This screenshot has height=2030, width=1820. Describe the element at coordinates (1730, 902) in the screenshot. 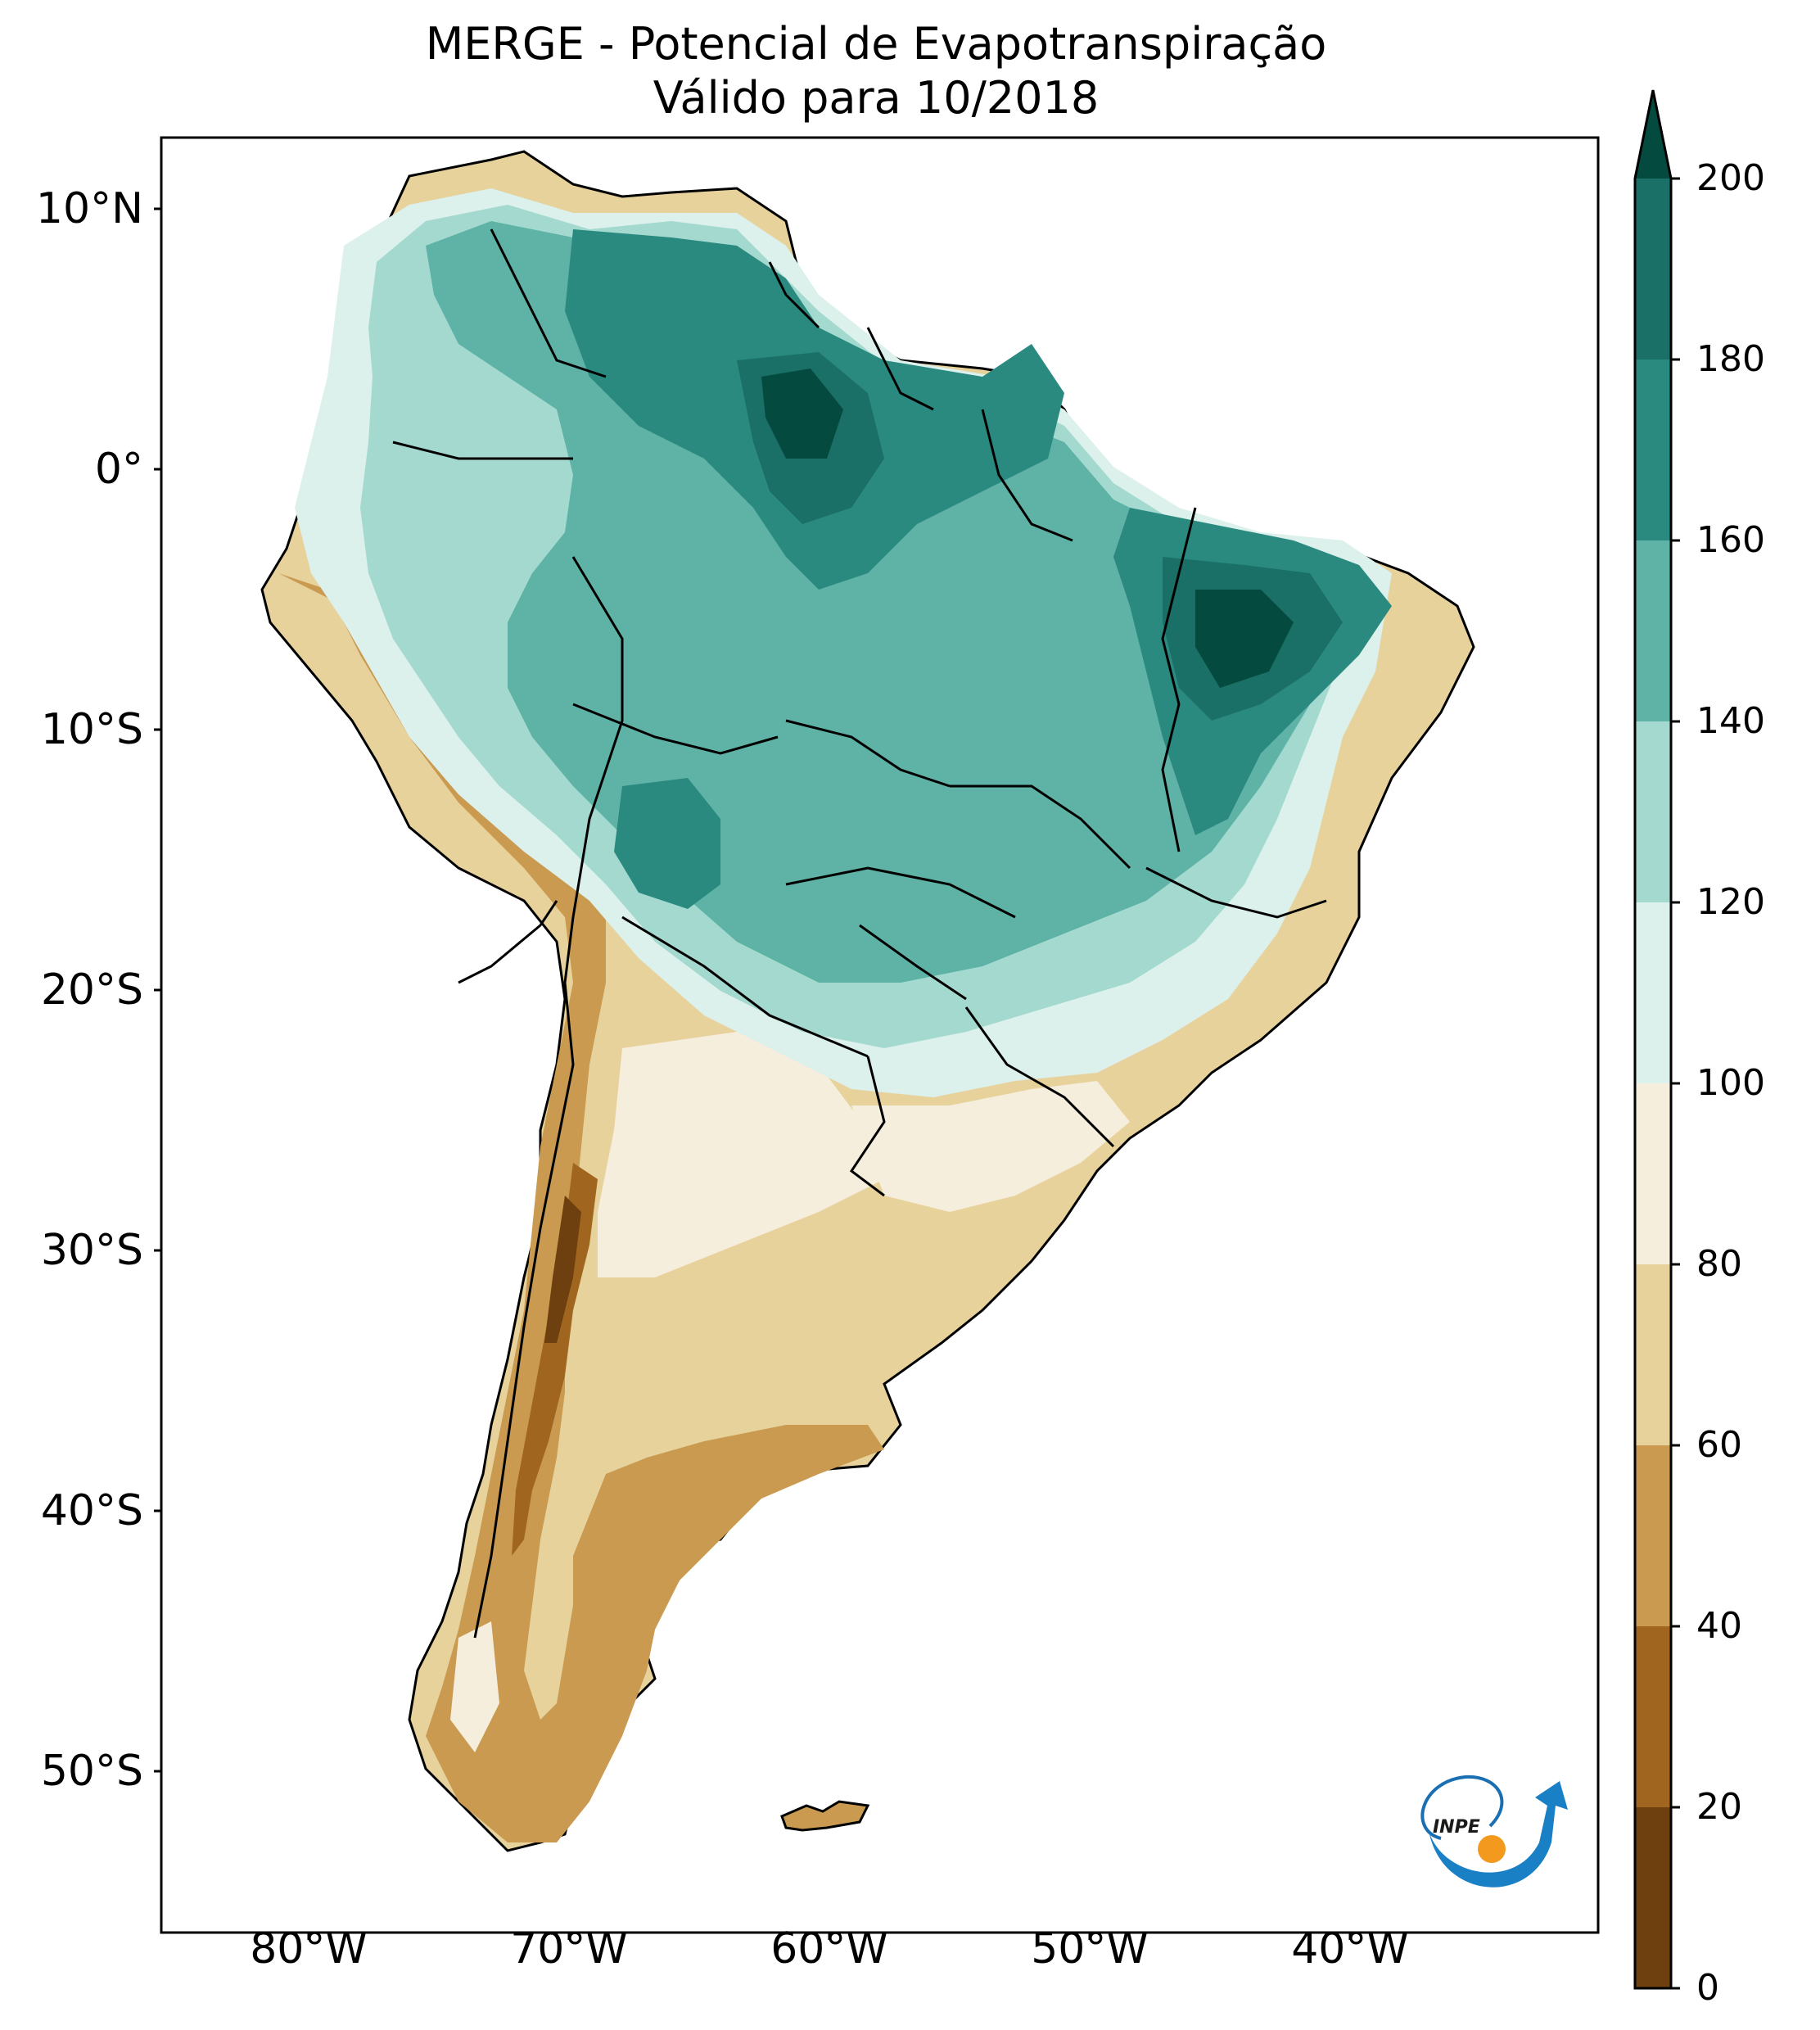

I see `colorbar-tick-120: 120` at that location.